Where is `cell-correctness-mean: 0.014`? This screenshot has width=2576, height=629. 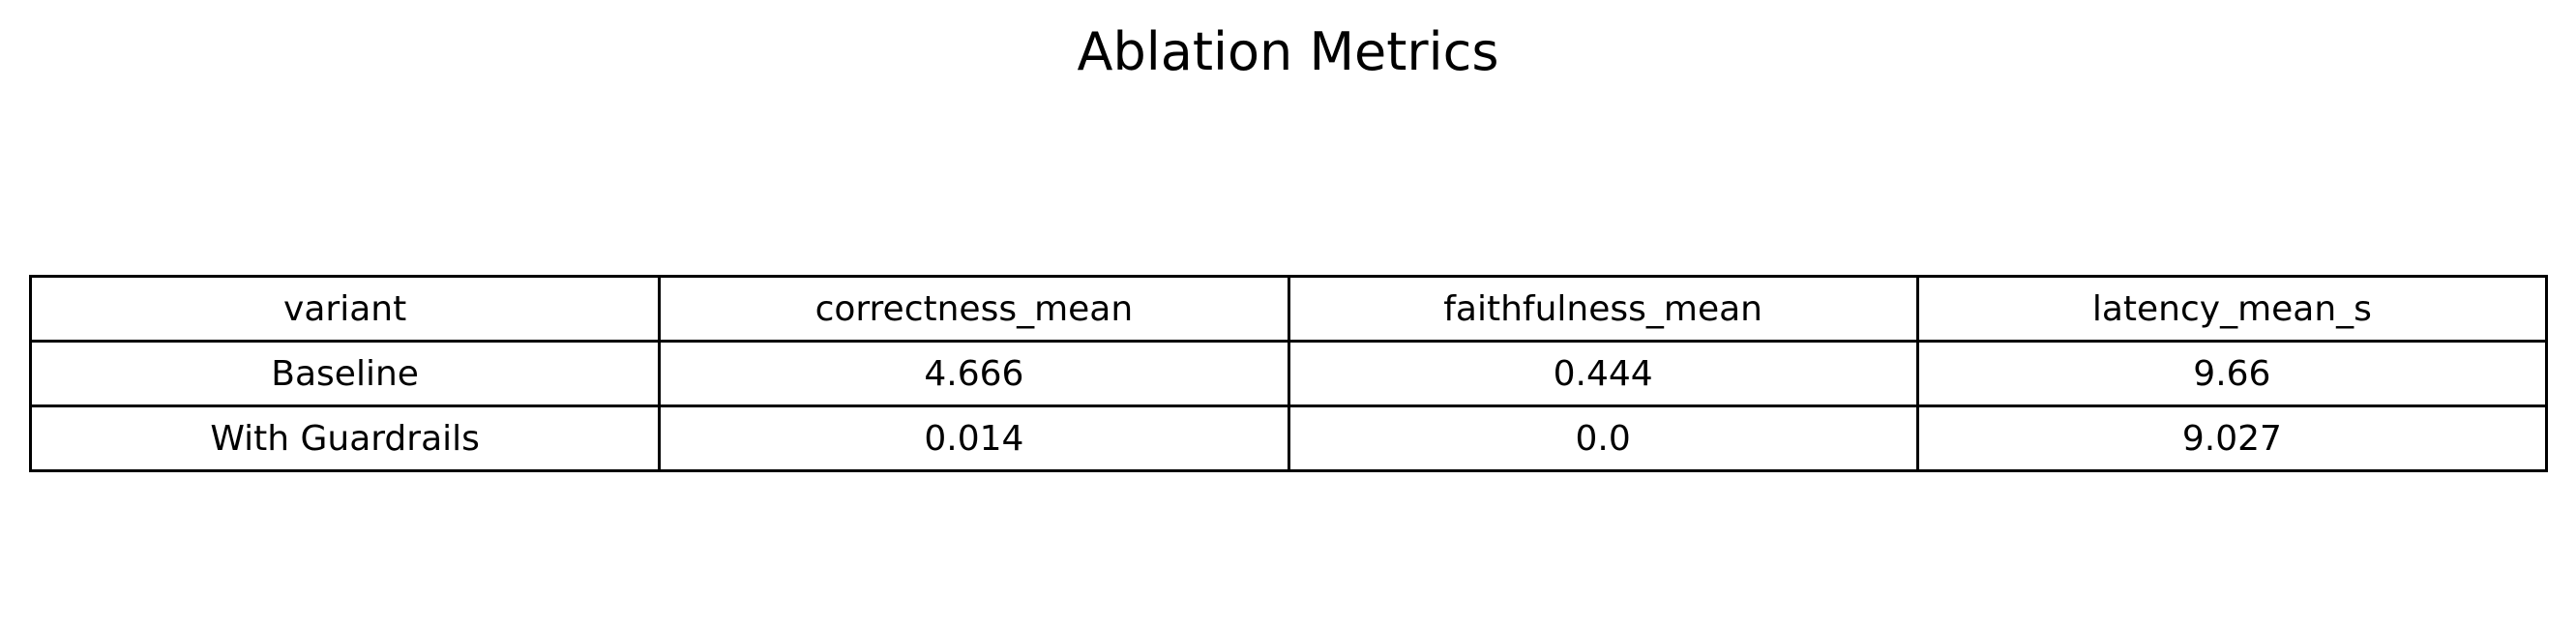 cell-correctness-mean: 0.014 is located at coordinates (974, 438).